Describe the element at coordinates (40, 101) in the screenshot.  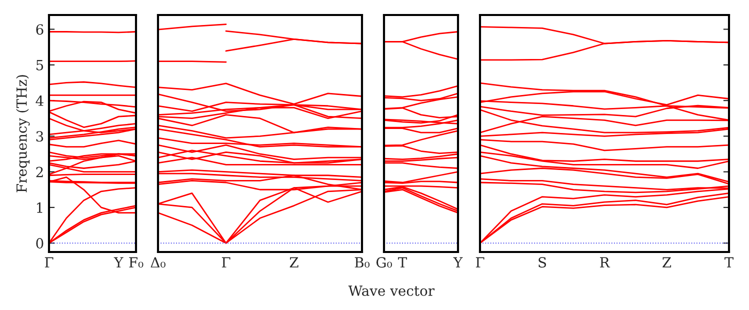
I see `y-tick-label: 4` at that location.